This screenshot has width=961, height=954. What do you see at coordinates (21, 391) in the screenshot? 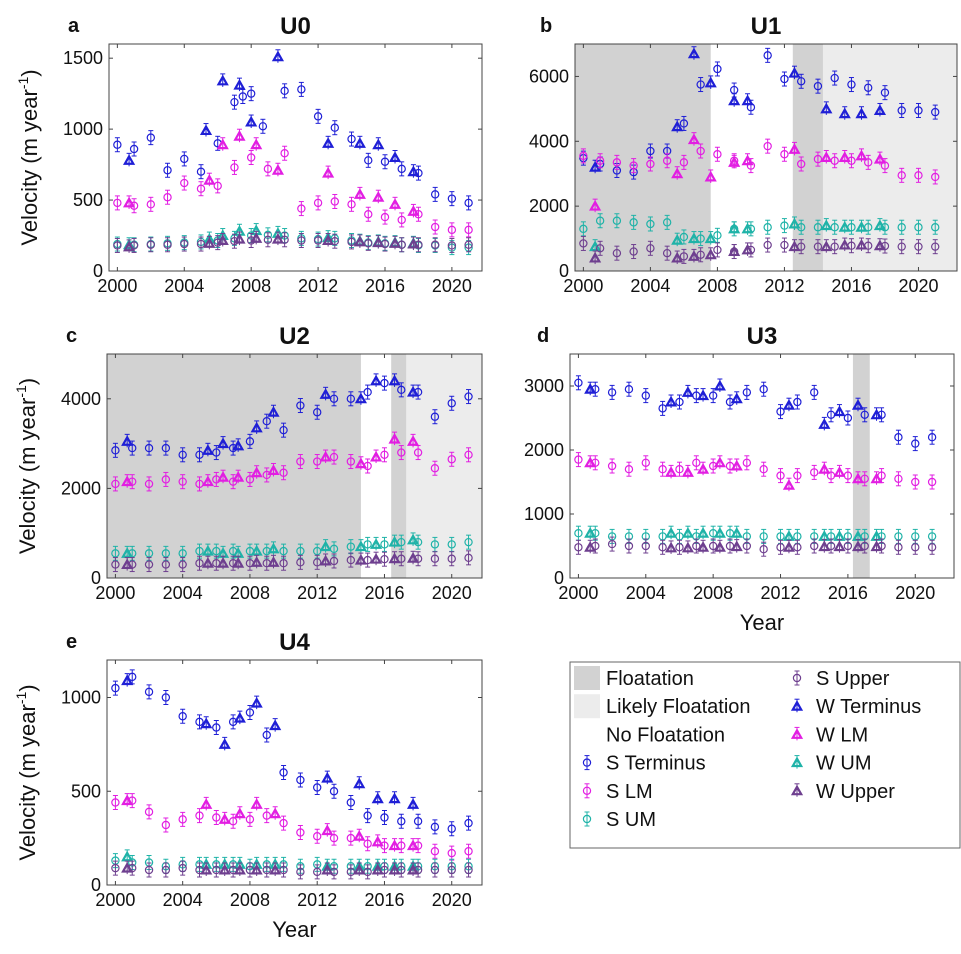
I see `y-axis-label-sup: -1` at bounding box center [21, 391].